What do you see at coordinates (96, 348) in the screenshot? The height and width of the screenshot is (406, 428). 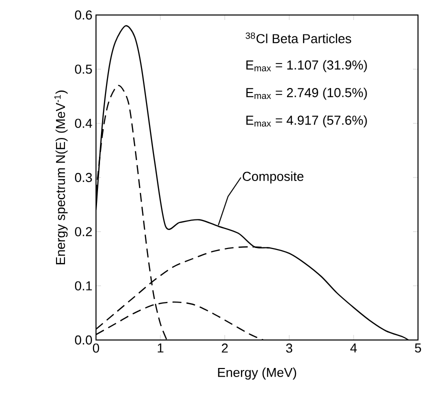 I see `x-tick-label: 0` at bounding box center [96, 348].